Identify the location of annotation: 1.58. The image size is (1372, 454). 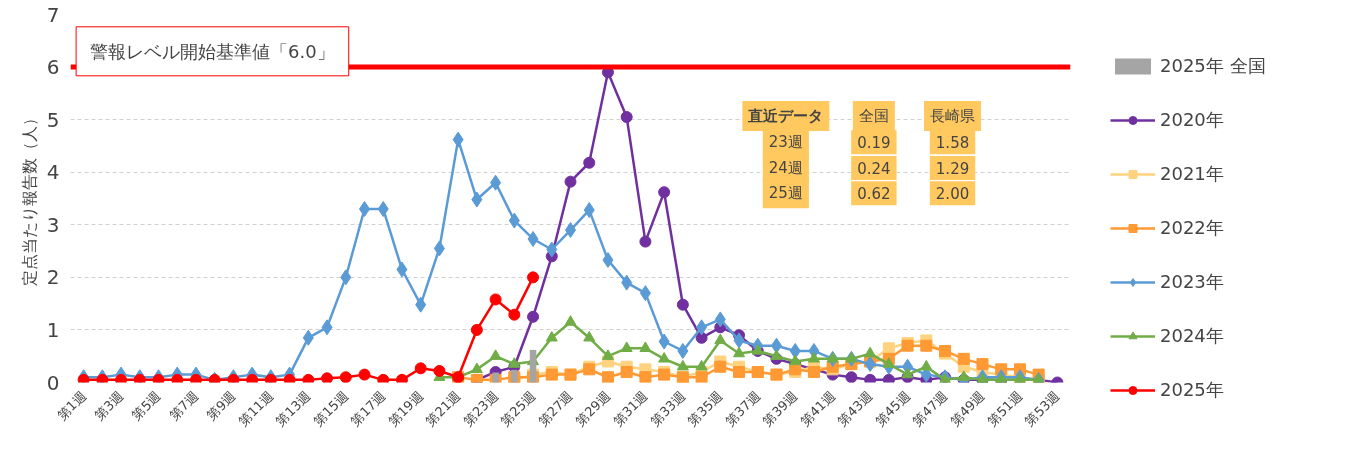
(952, 143).